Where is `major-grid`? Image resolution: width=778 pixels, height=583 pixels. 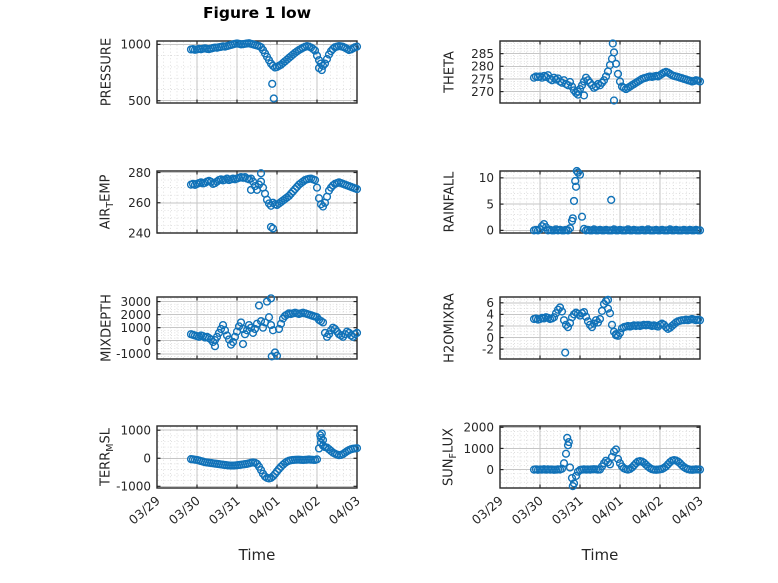
major-grid is located at coordinates (257, 328).